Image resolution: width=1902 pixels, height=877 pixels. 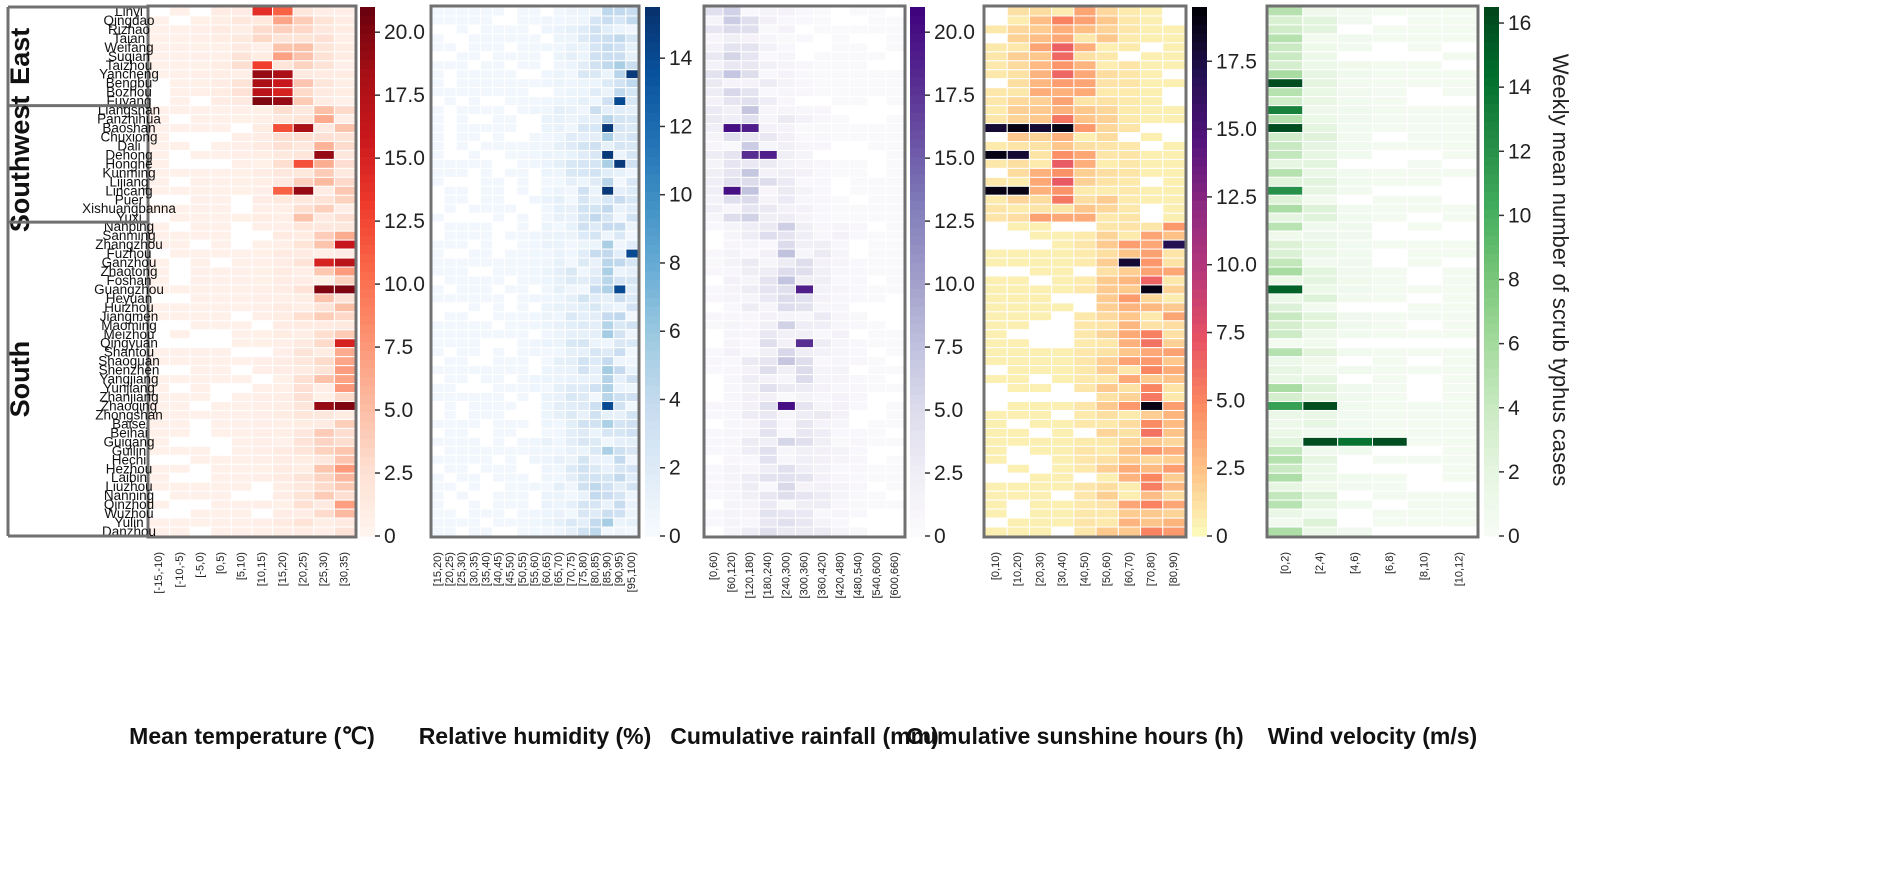 I want to click on city-label: Ganzhou, so click(x=129, y=262).